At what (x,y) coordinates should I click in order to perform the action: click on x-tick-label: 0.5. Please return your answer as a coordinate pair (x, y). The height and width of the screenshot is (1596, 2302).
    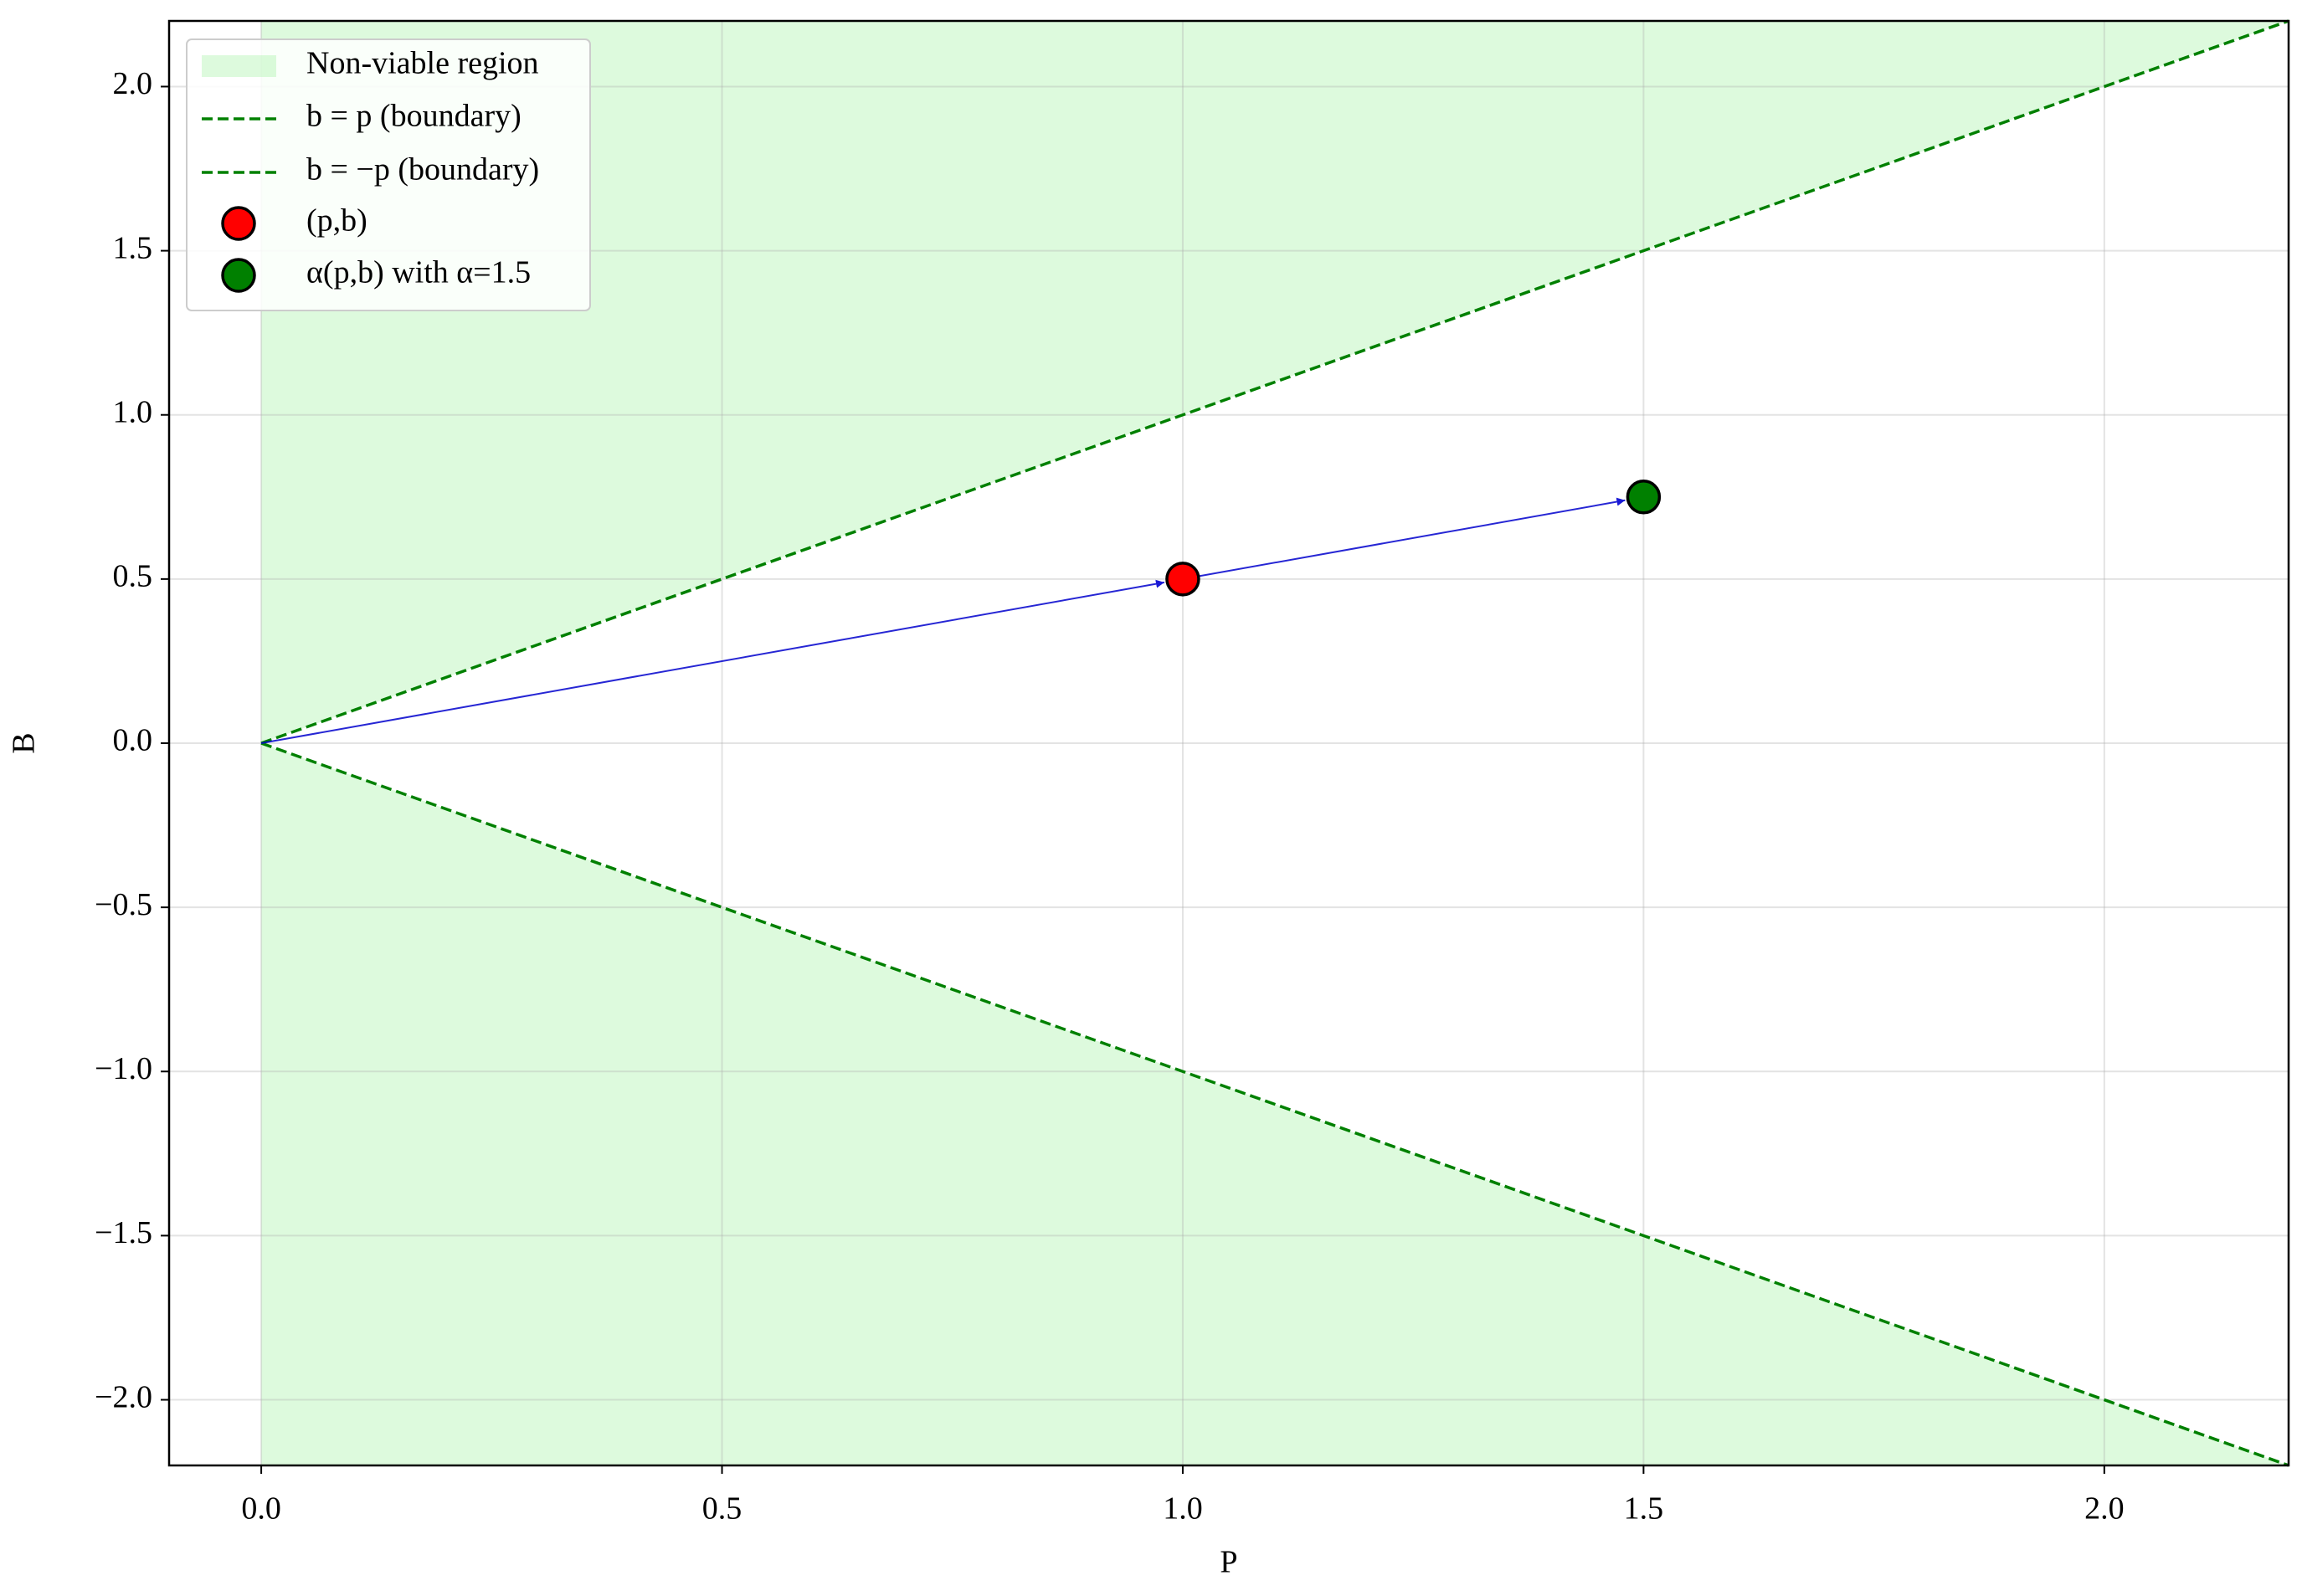
    Looking at the image, I should click on (722, 1509).